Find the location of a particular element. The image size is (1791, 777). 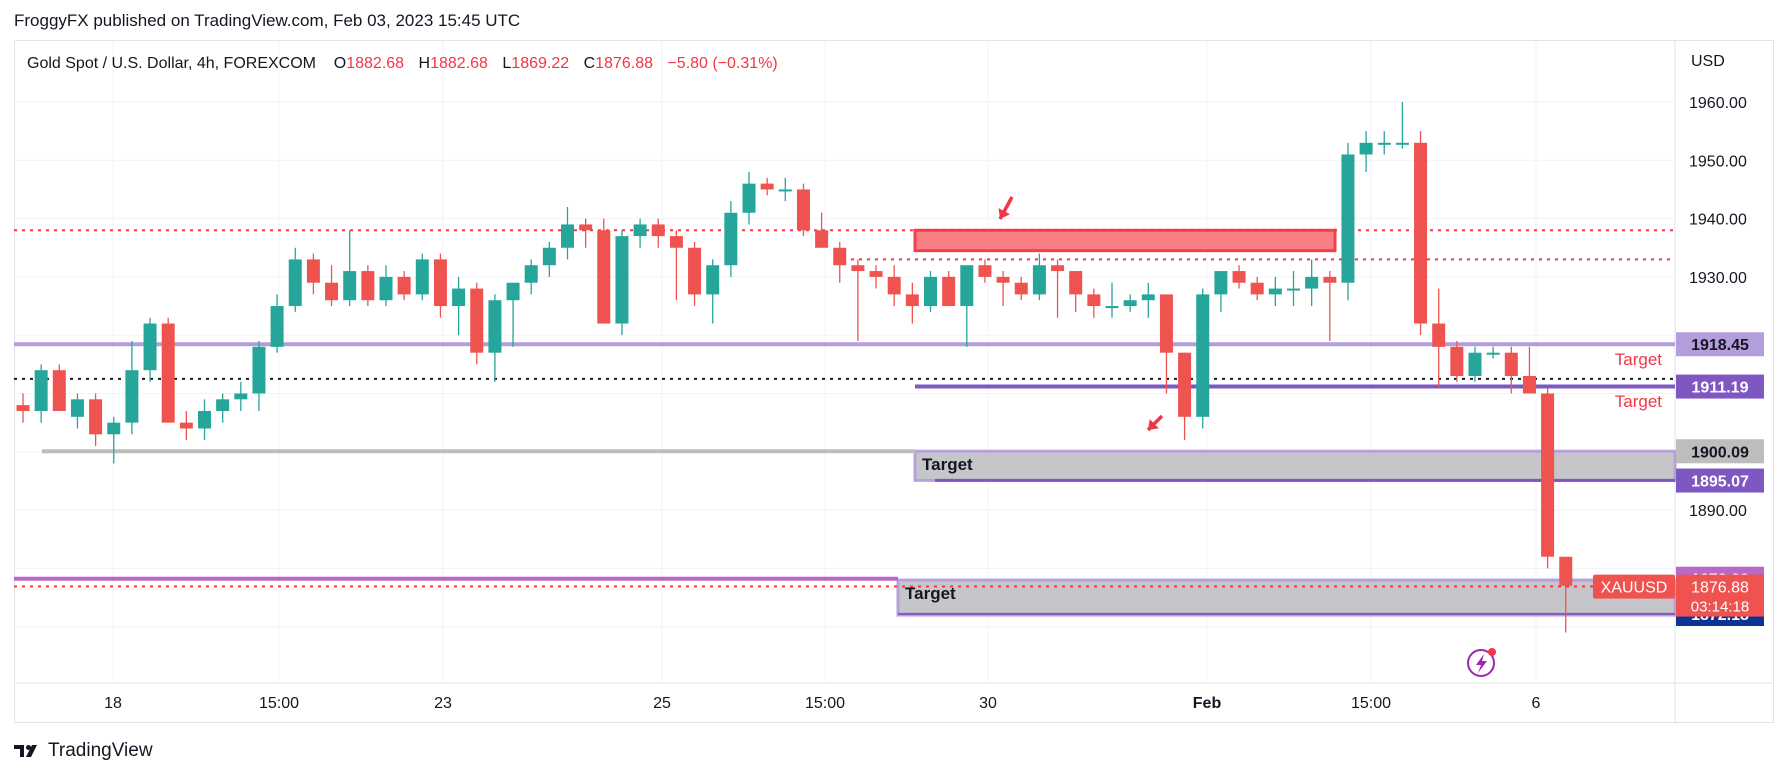

symbol-tag is located at coordinates (1634, 586).